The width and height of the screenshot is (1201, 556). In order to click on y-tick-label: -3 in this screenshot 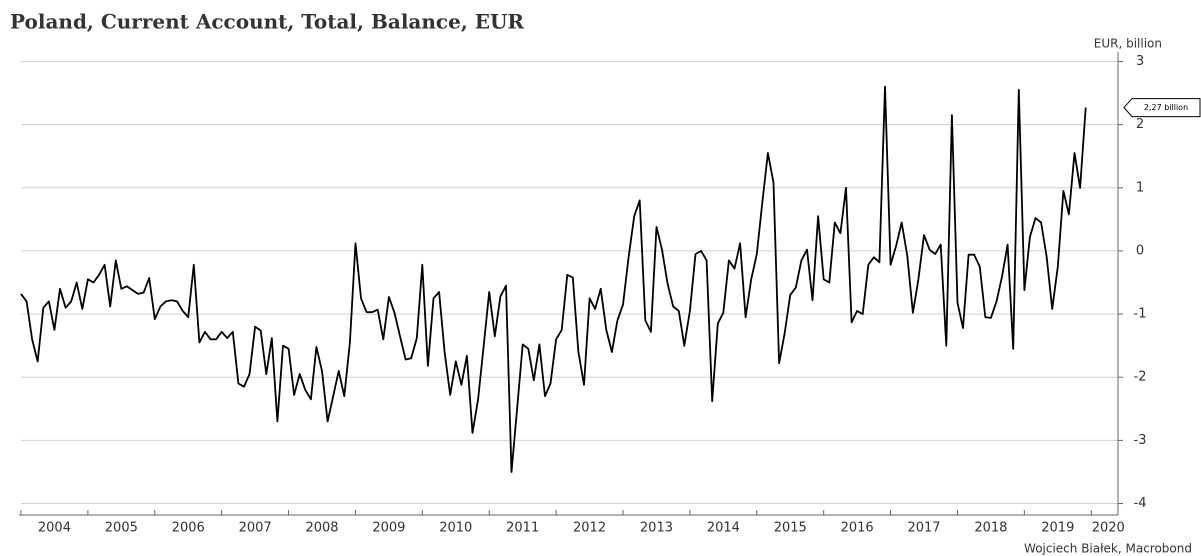, I will do `click(1140, 440)`.